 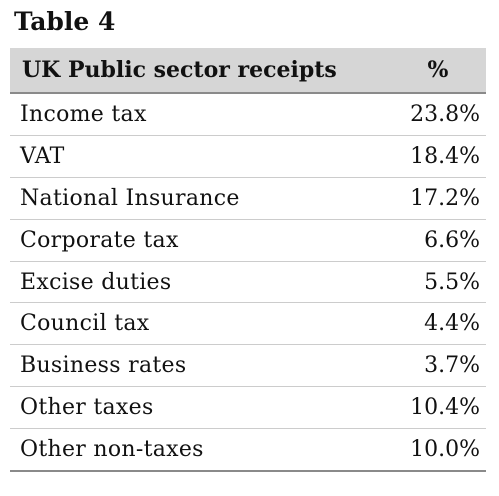 What do you see at coordinates (452, 366) in the screenshot?
I see `row-percent: 3.7%` at bounding box center [452, 366].